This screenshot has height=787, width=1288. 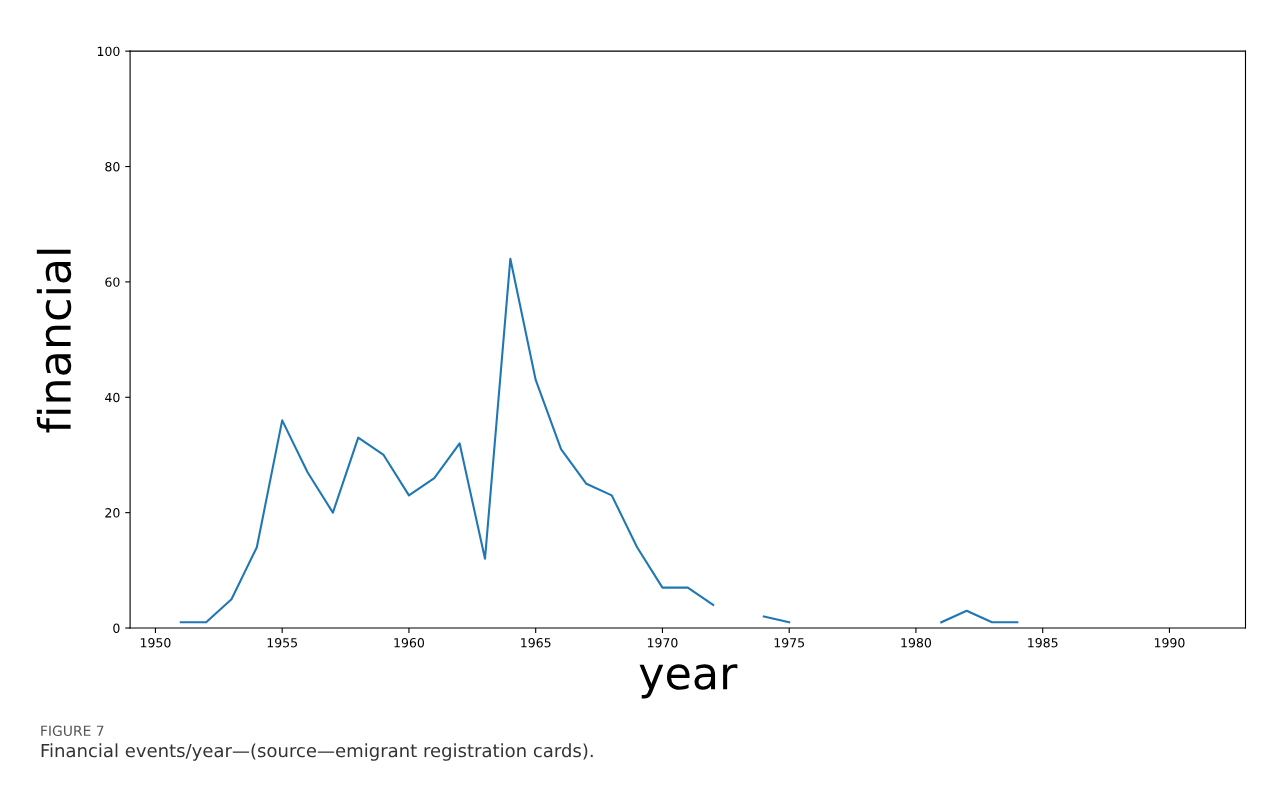 I want to click on y-tick-label: 60, so click(x=112, y=282).